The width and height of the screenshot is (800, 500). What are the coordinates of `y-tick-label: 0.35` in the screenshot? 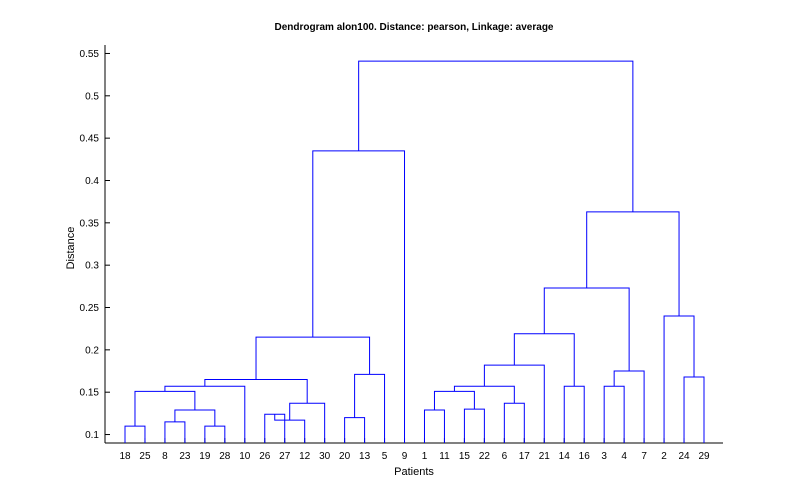 It's located at (90, 223).